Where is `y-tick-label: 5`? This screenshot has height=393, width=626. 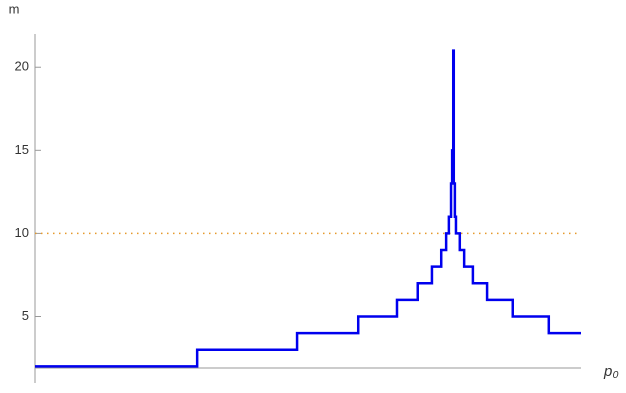 y-tick-label: 5 is located at coordinates (25, 315).